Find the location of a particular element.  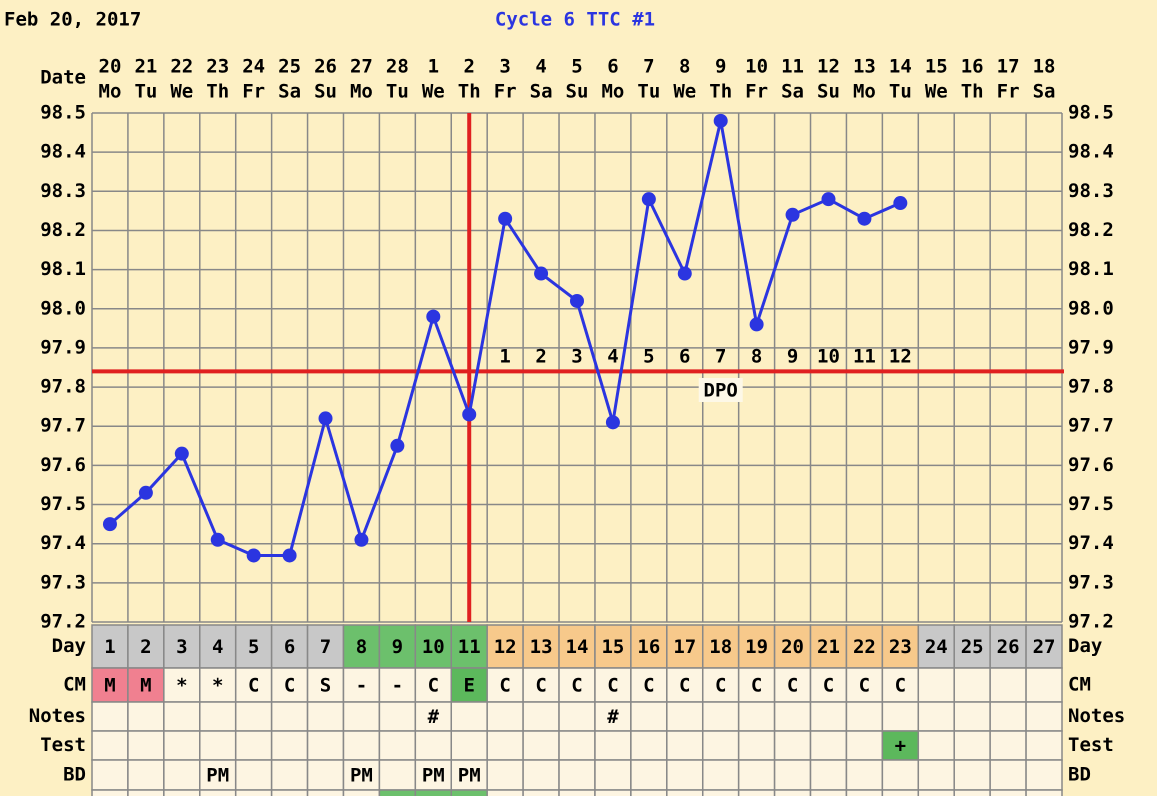

row-label: Day is located at coordinates (69, 646).